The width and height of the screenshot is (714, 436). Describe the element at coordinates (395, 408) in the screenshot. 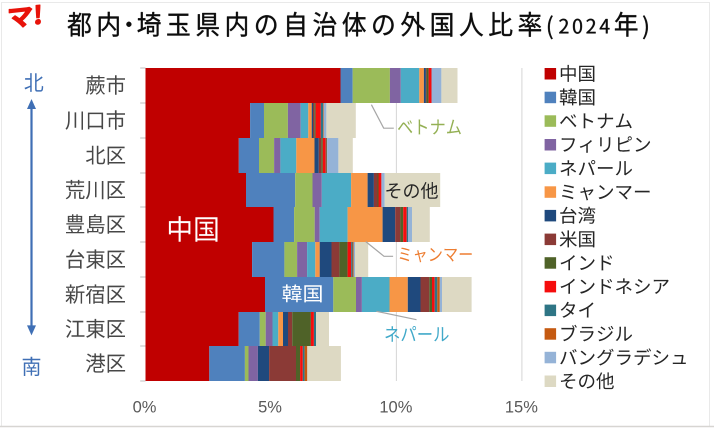

I see `svg-text: 10%` at that location.